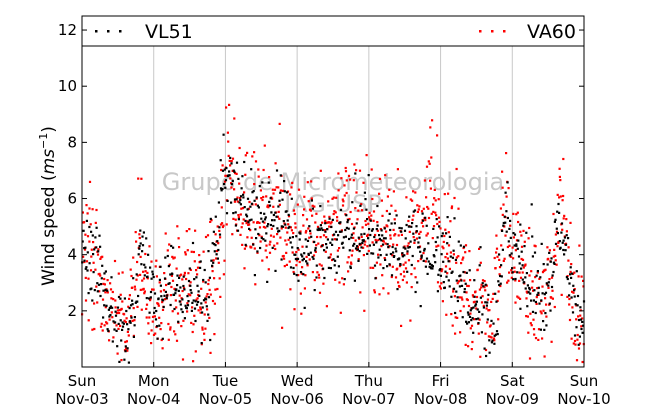  What do you see at coordinates (81, 399) in the screenshot?
I see `x-tick-label-date-0: Nov-03` at bounding box center [81, 399].